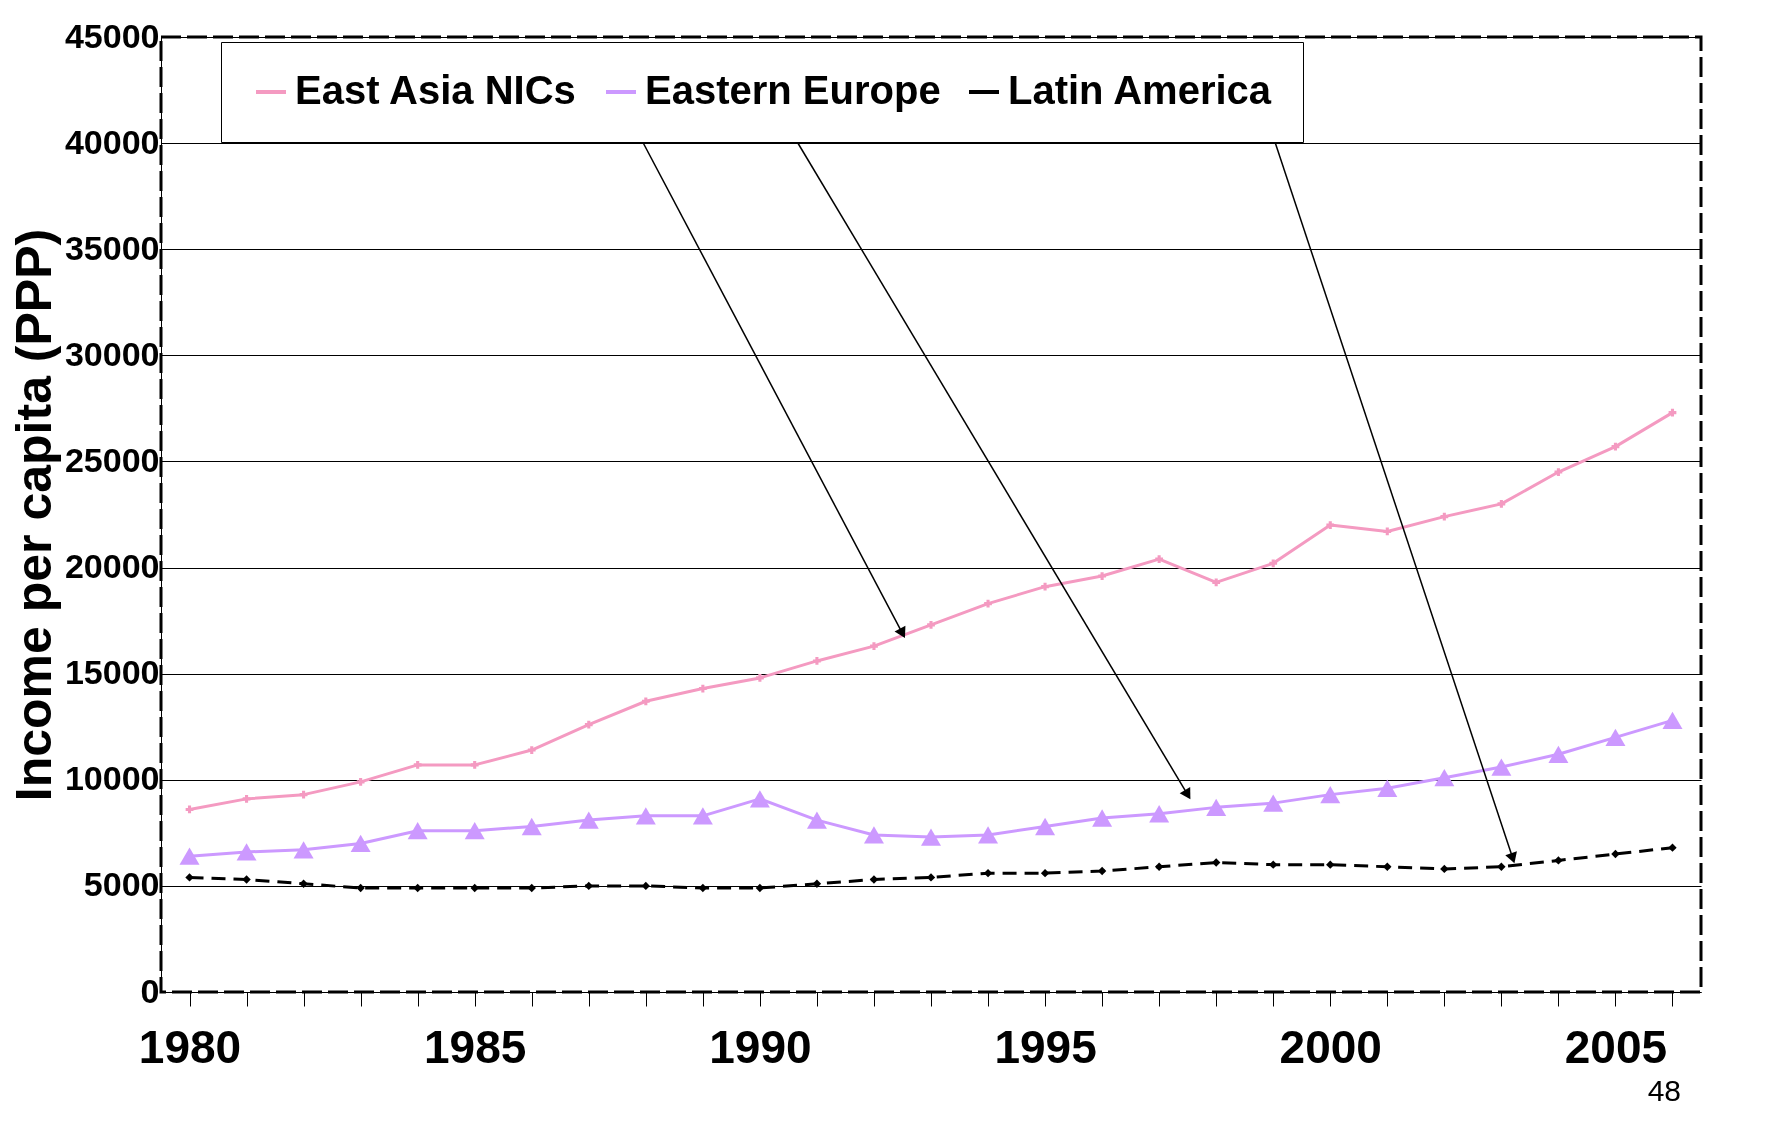  Describe the element at coordinates (1140, 90) in the screenshot. I see `legend-label: Latin America` at that location.